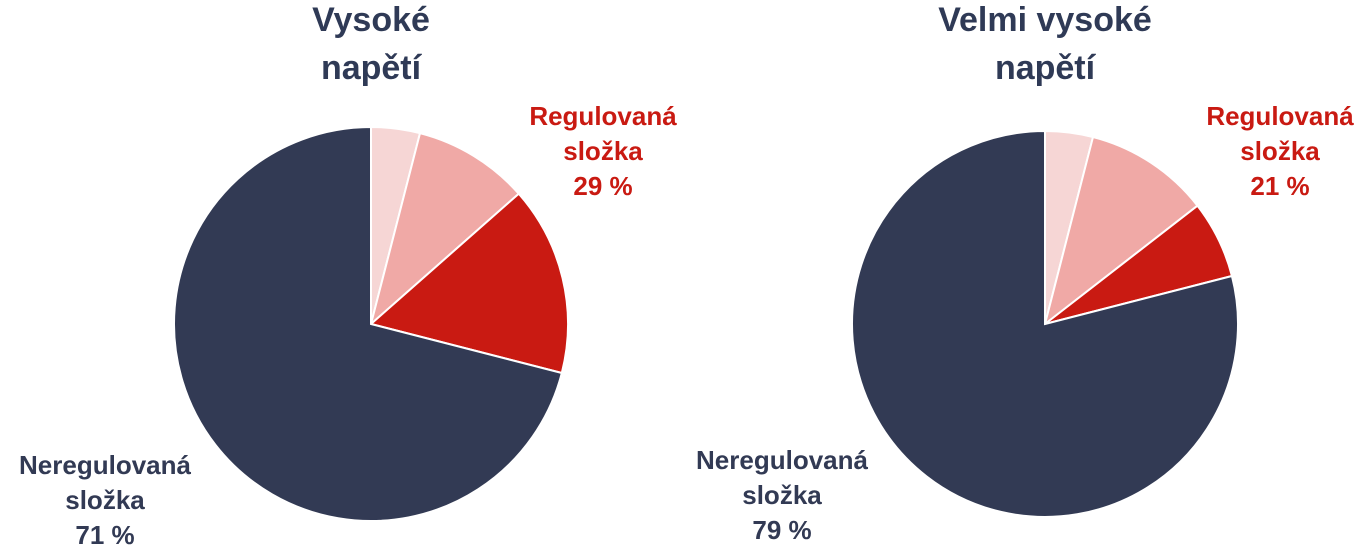  I want to click on chart-title: Vysoké, so click(371, 20).